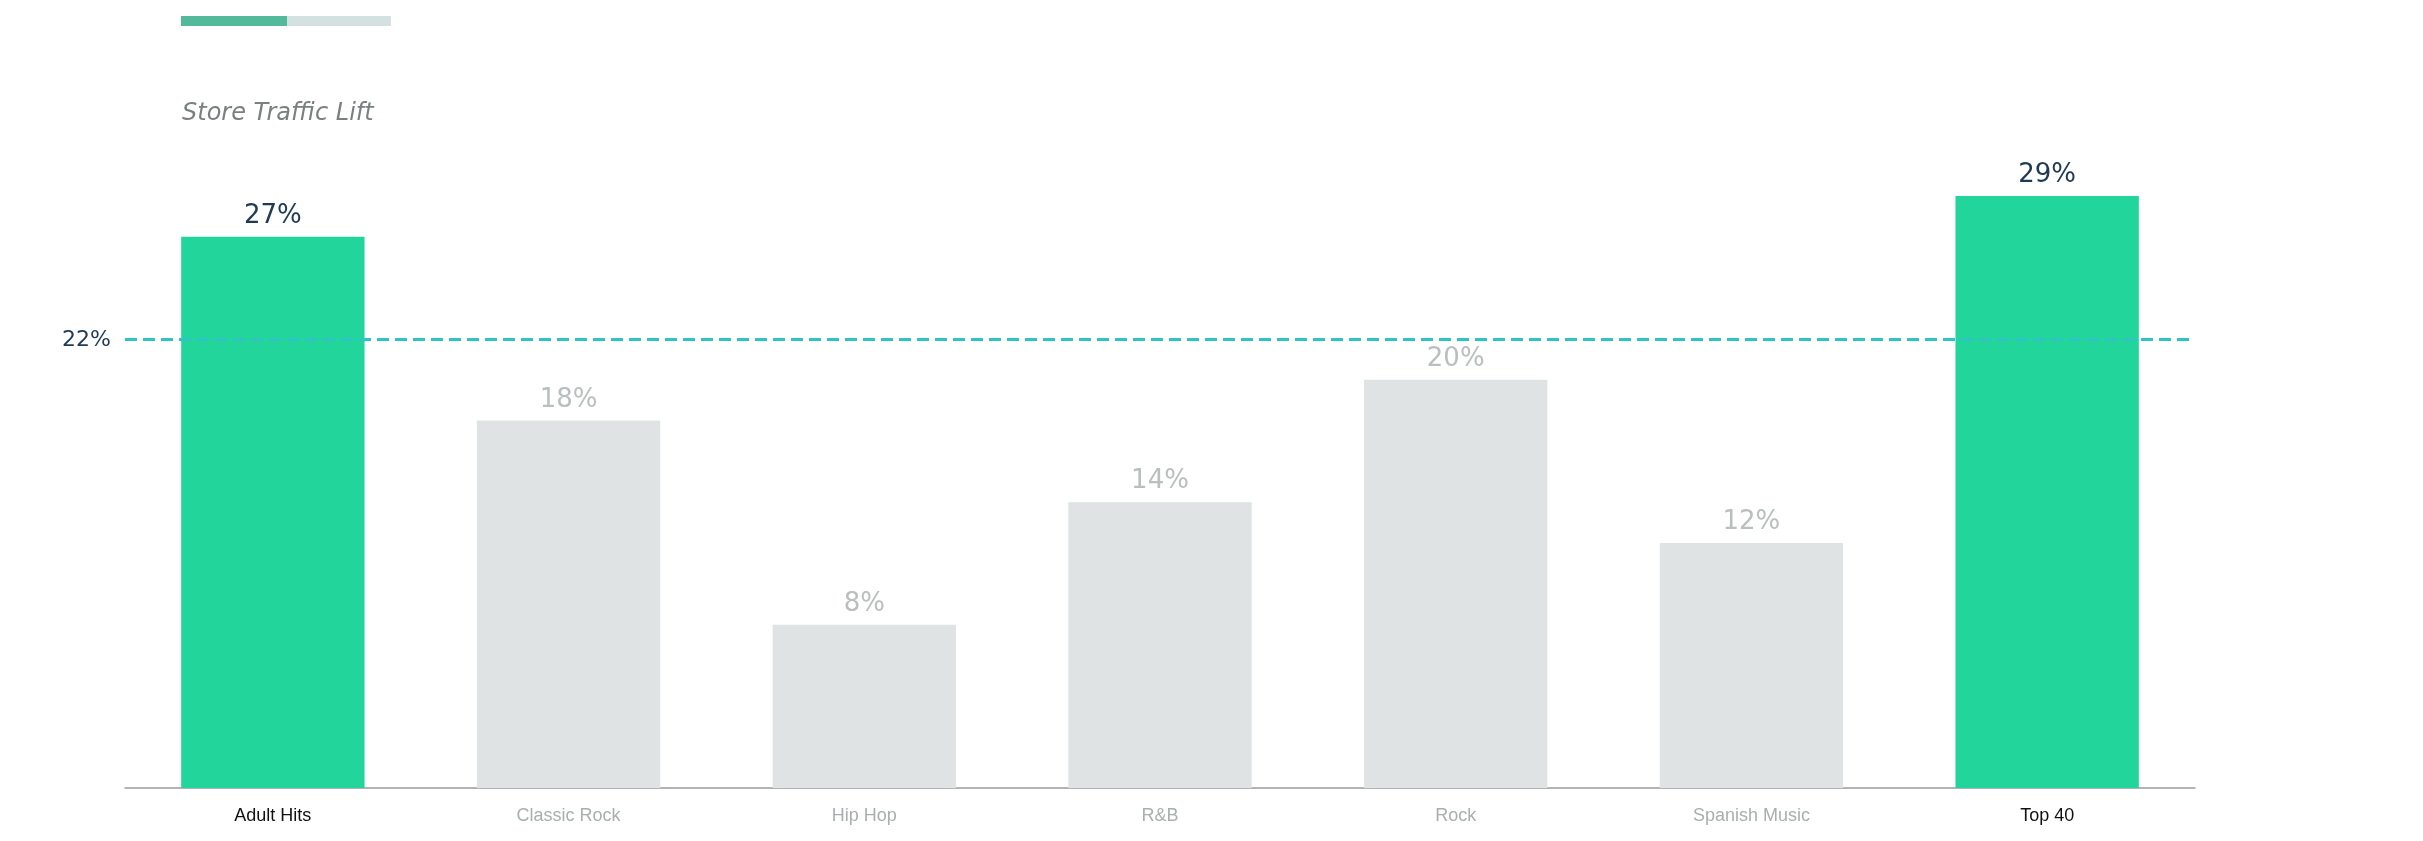 This screenshot has height=841, width=2423. Describe the element at coordinates (1455, 356) in the screenshot. I see `data-label: 20%` at that location.